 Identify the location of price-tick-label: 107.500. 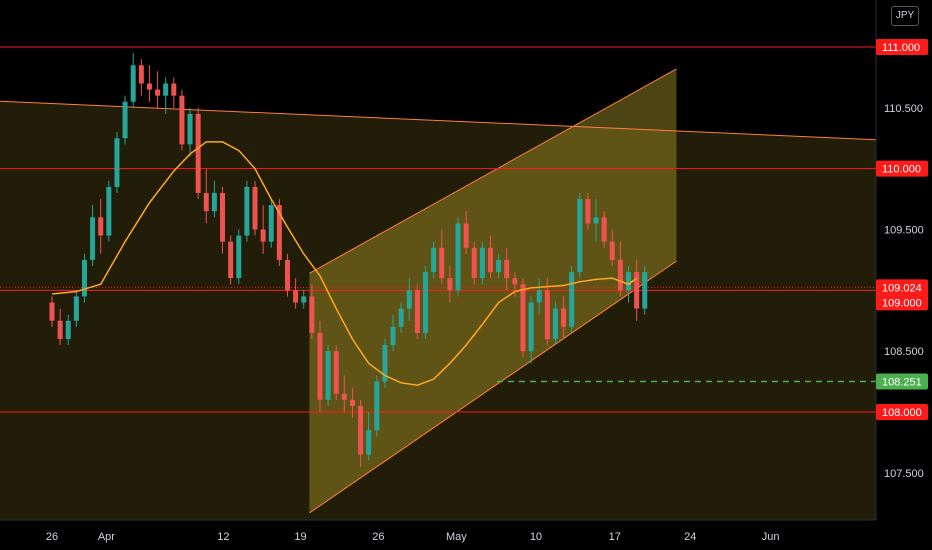
(904, 474).